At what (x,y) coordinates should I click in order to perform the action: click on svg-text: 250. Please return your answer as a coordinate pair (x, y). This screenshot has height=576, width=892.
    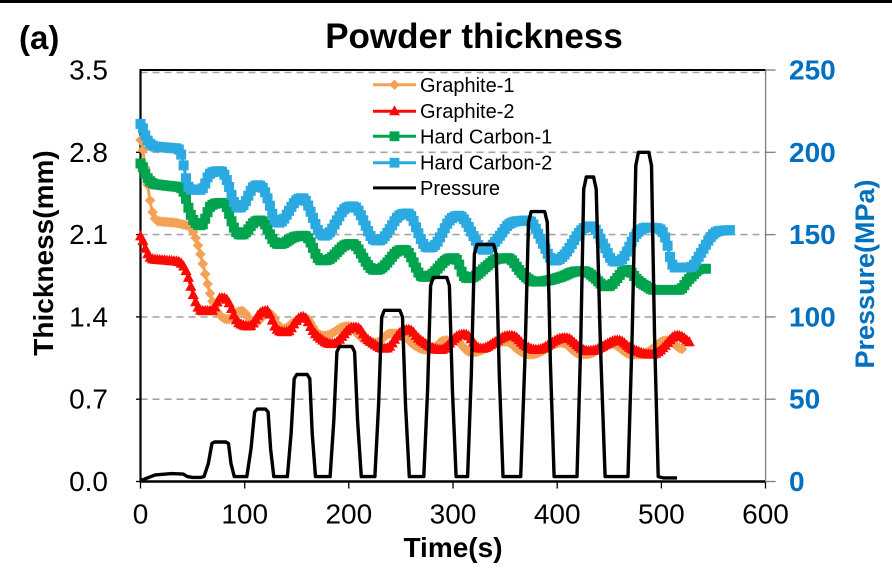
    Looking at the image, I should click on (812, 70).